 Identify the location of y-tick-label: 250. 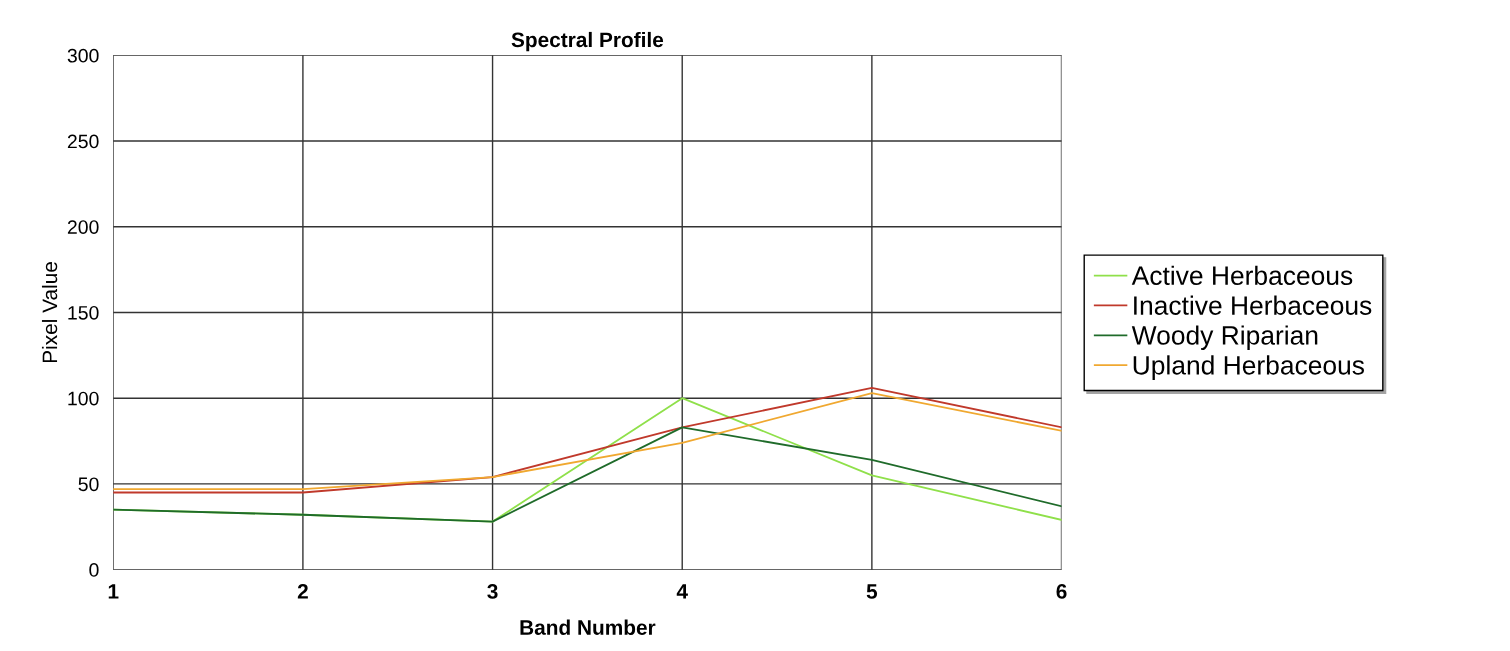
(83, 141).